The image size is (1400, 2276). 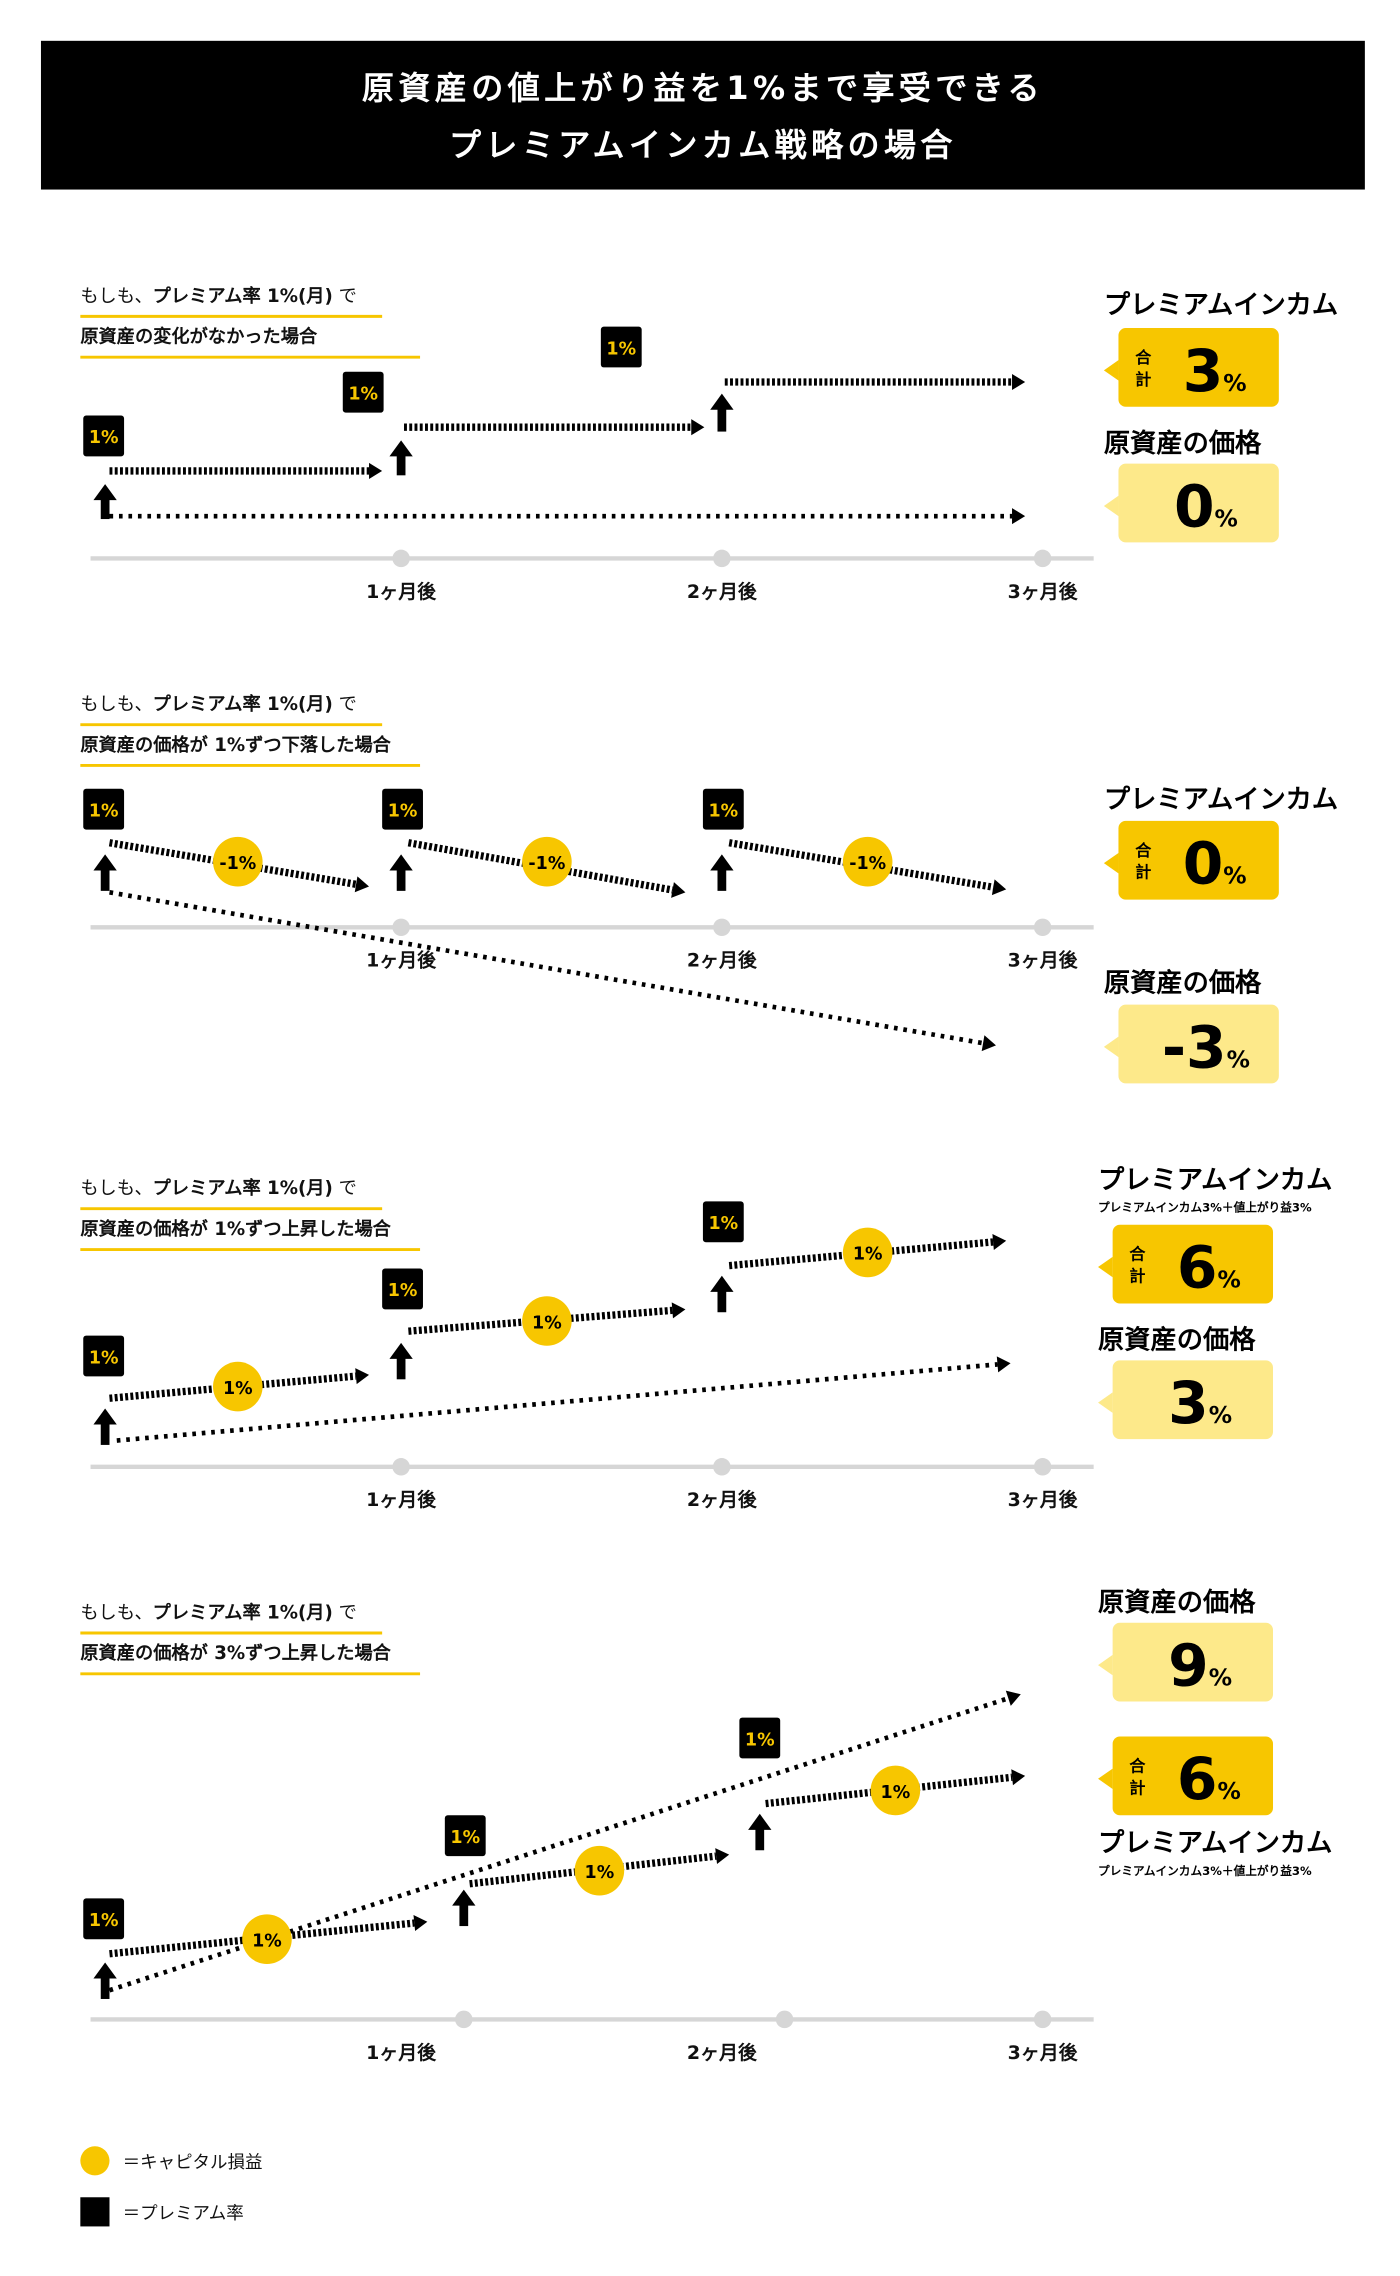 I want to click on price-callout-value: 3%, so click(x=1200, y=1403).